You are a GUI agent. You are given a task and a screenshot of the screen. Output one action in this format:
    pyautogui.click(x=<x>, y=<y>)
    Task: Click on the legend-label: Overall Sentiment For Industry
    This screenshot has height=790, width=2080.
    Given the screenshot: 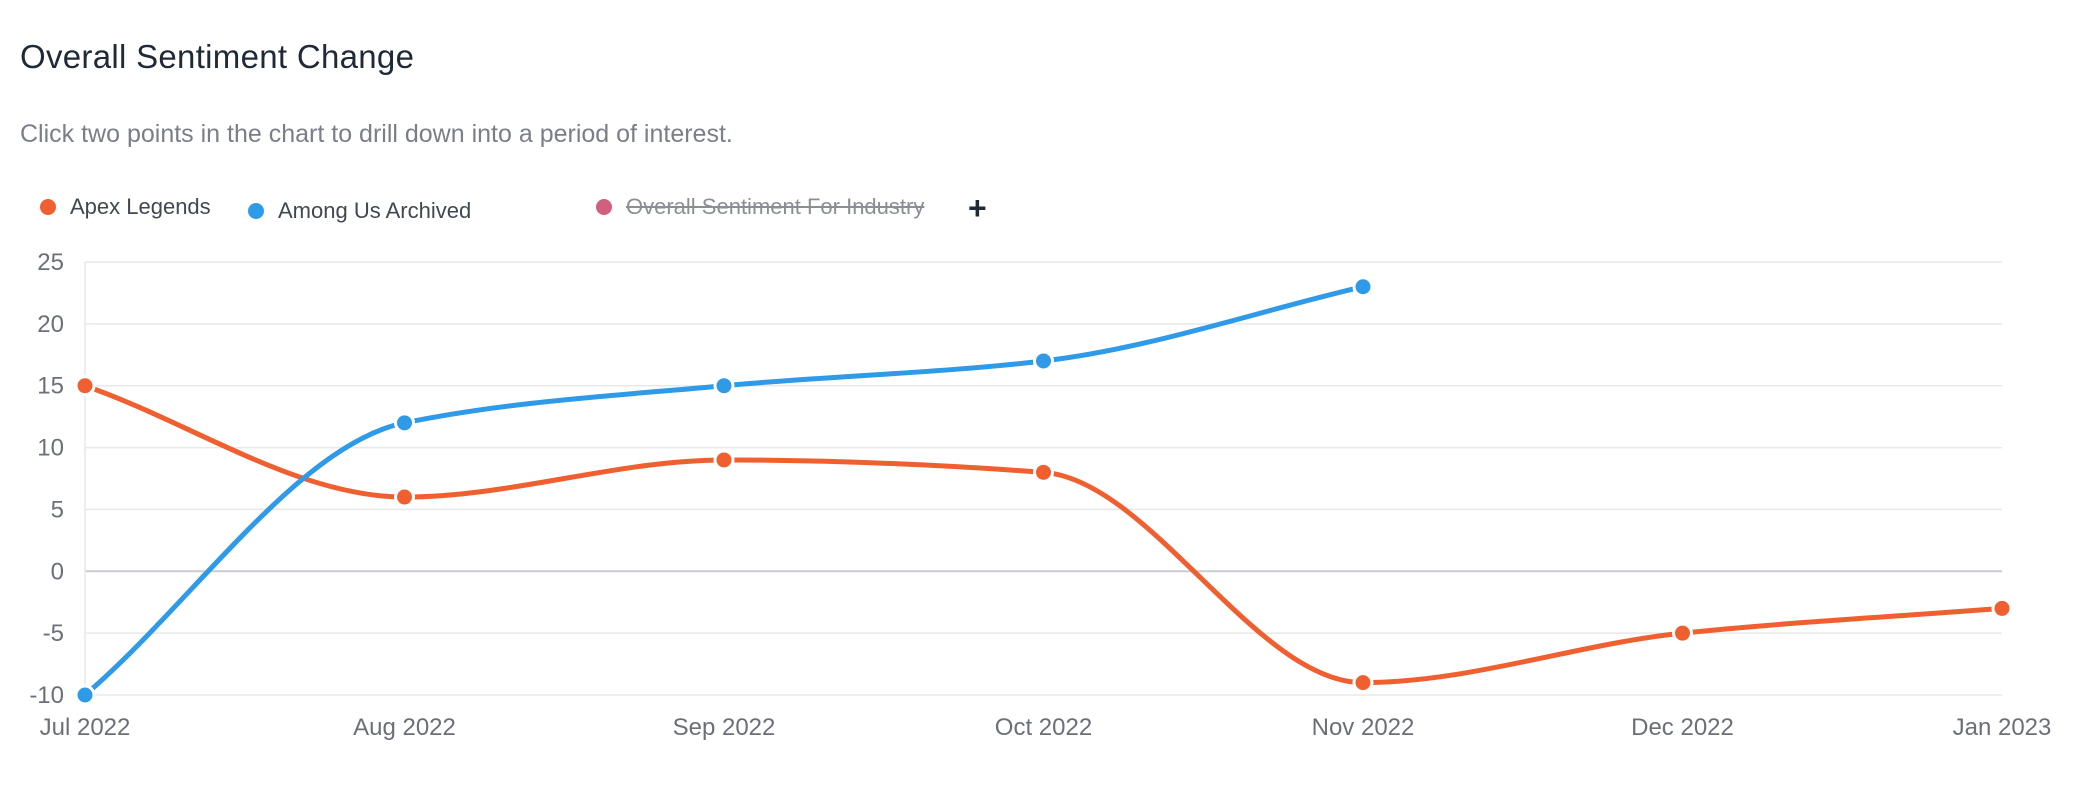 What is the action you would take?
    pyautogui.click(x=775, y=206)
    